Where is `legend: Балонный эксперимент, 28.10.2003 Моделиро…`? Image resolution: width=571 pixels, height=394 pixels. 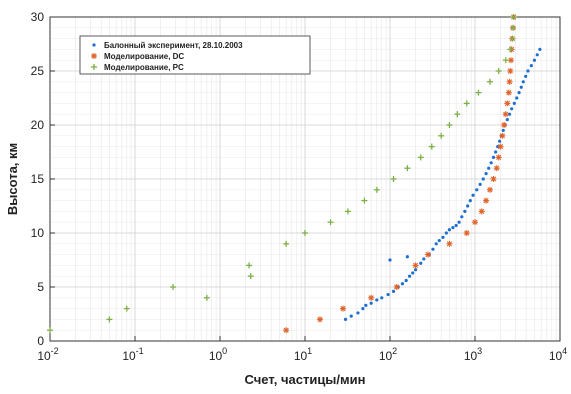 legend: Балонный эксперимент, 28.10.2003 Моделиро… is located at coordinates (195, 55).